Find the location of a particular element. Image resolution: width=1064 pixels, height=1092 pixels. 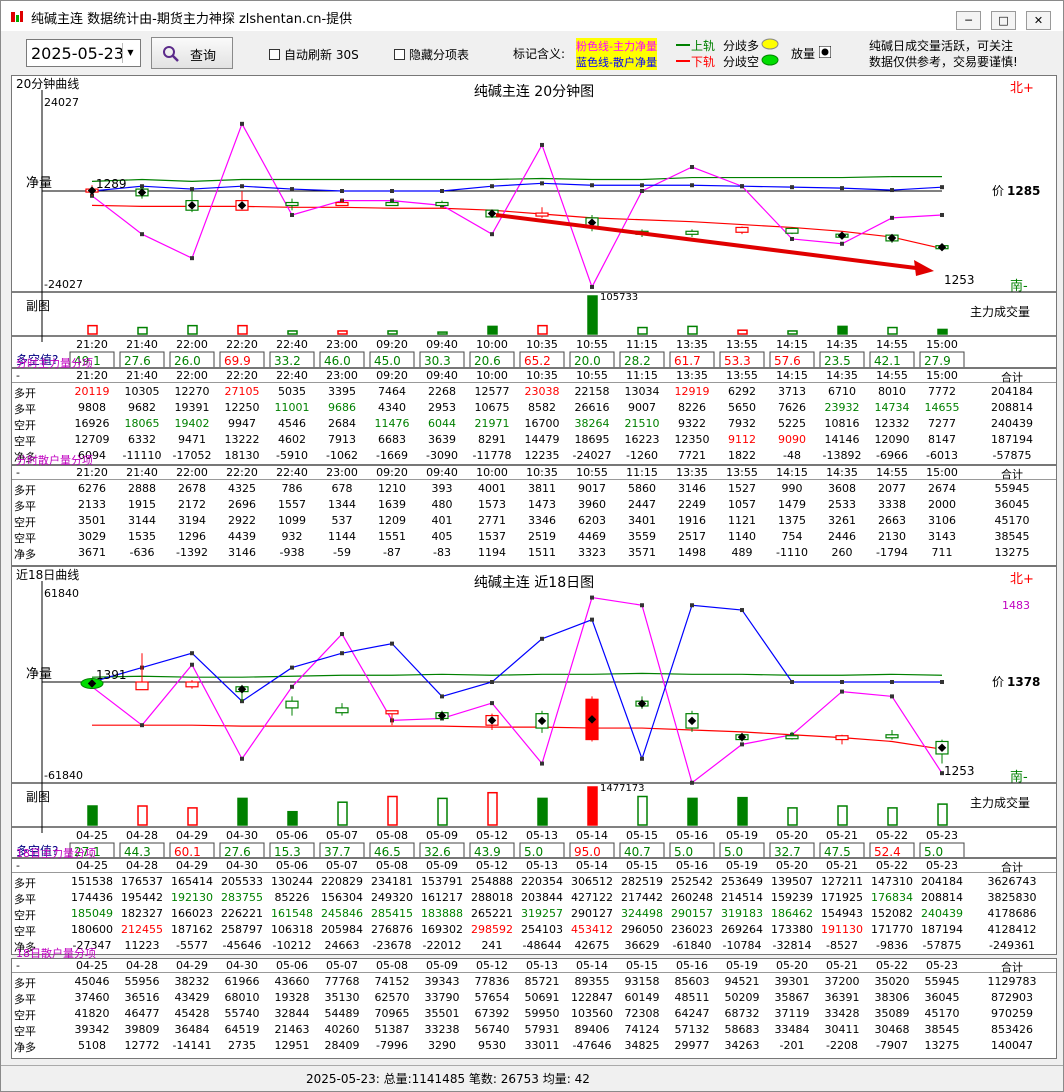

ls-value: 27.6 is located at coordinates (137, 360).